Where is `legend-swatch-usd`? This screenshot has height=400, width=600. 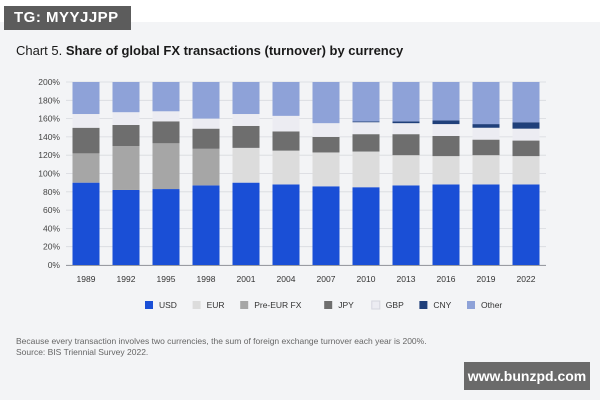
legend-swatch-usd is located at coordinates (149, 305).